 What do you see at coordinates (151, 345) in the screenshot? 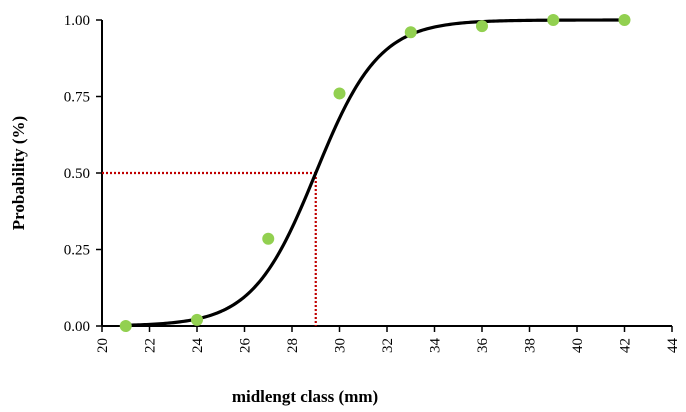
I see `x-tick-label: 22` at bounding box center [151, 345].